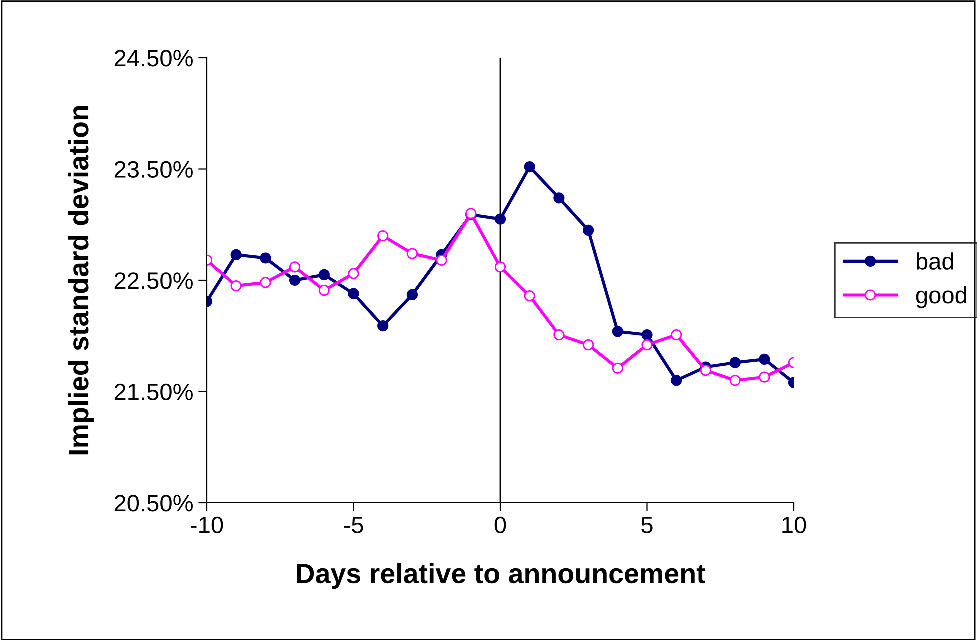 The width and height of the screenshot is (977, 641). I want to click on x-tick-label: 10, so click(794, 525).